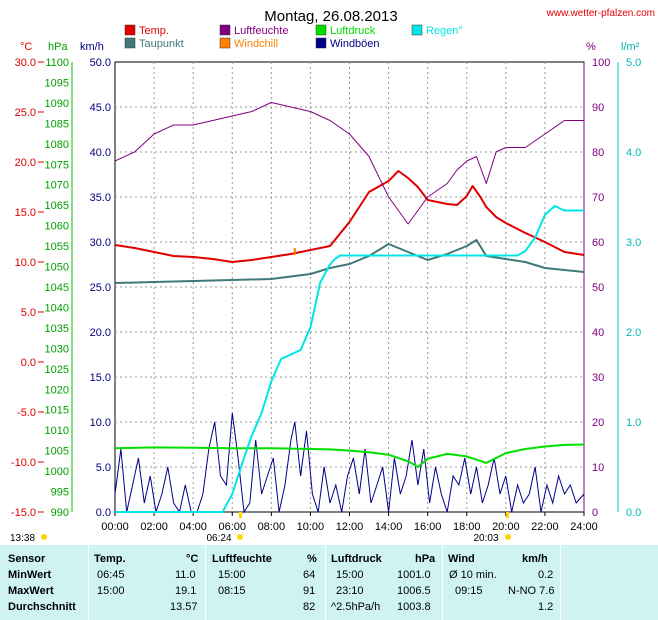  I want to click on time-tick-label: 04:00, so click(193, 527).